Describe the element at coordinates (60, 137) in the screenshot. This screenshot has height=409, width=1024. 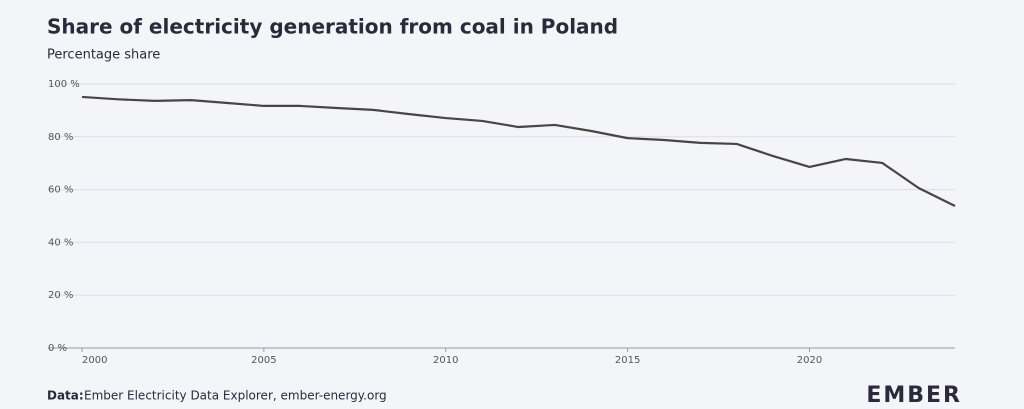
I see `y-tick-label: 80 %` at that location.